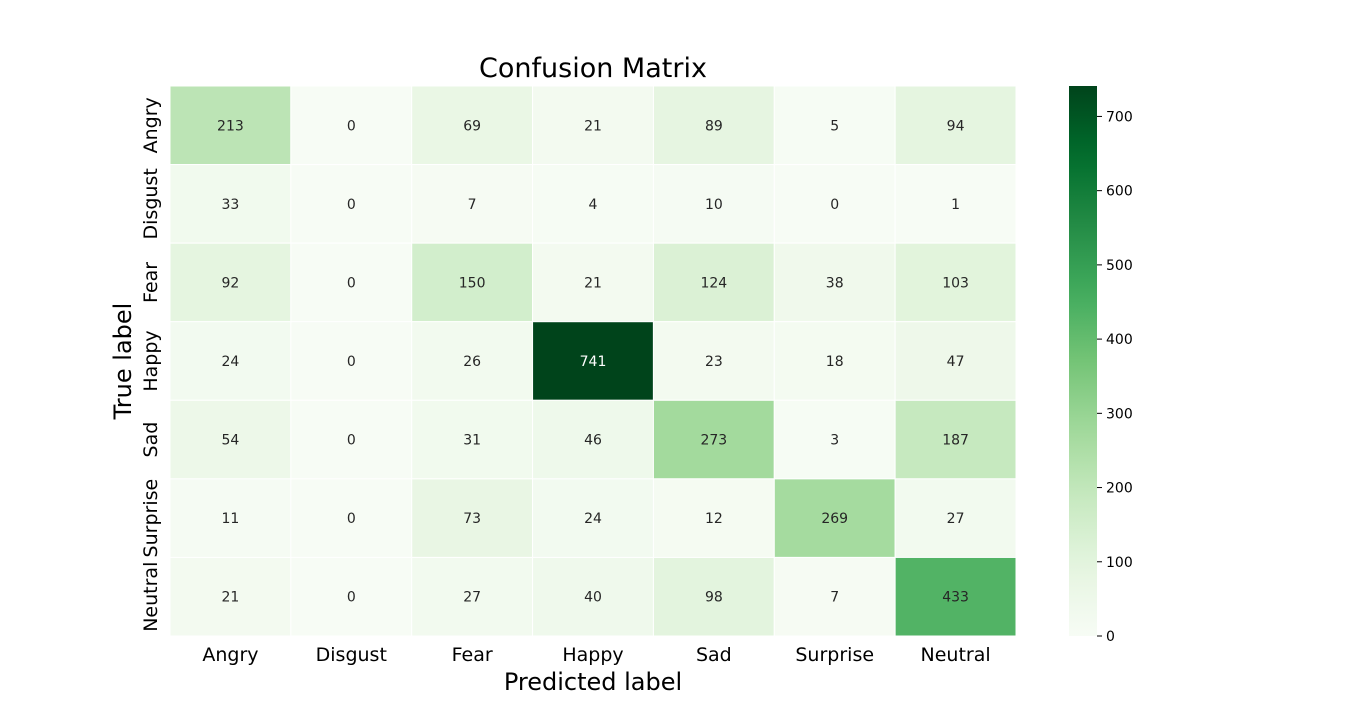 The height and width of the screenshot is (719, 1364). I want to click on x-tick-fear: Fear, so click(472, 655).